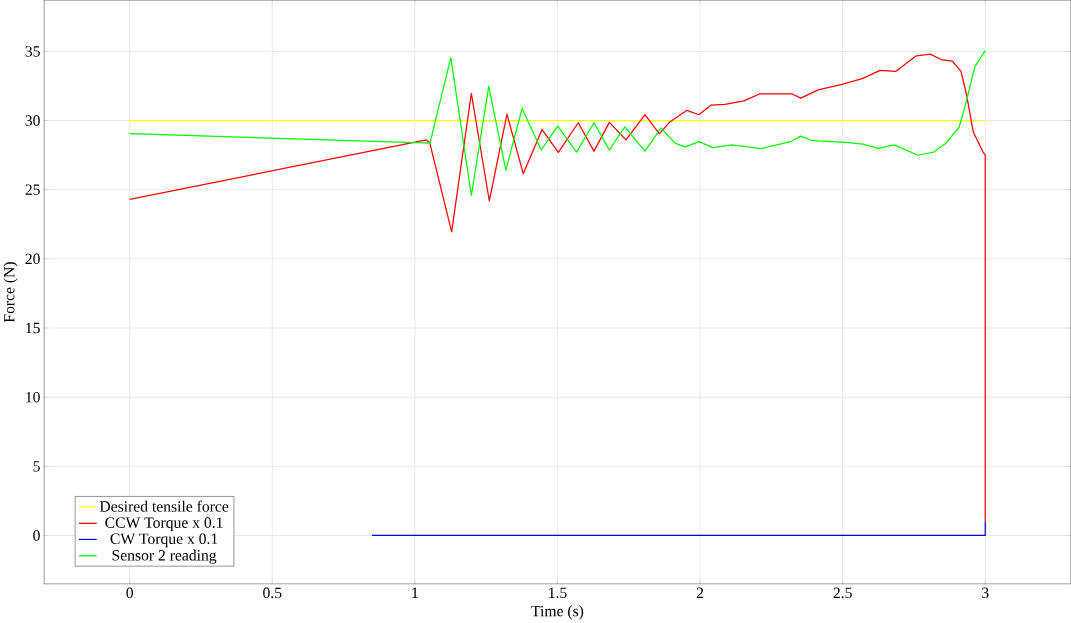 This screenshot has width=1071, height=623. Describe the element at coordinates (36, 466) in the screenshot. I see `y-tick-label: 5` at that location.